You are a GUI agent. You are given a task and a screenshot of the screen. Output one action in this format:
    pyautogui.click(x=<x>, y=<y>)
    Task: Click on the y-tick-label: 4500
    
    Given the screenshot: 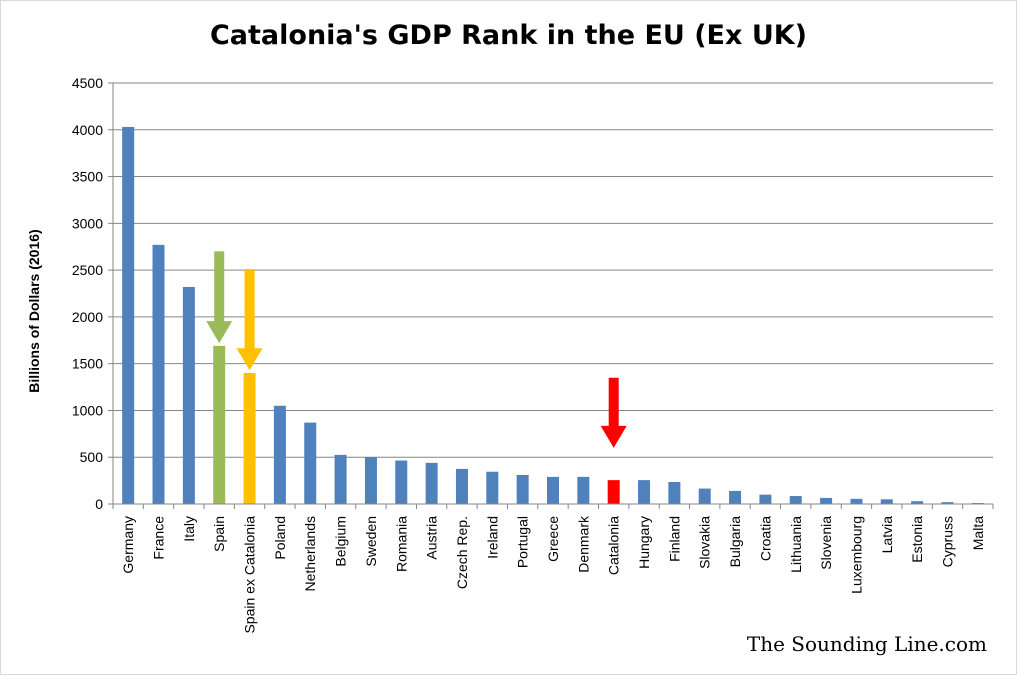 What is the action you would take?
    pyautogui.click(x=87, y=83)
    